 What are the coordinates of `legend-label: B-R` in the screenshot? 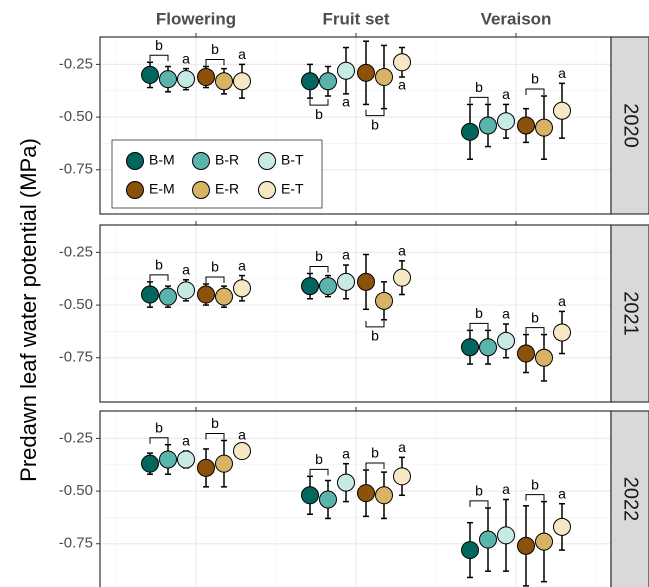 It's located at (227, 160).